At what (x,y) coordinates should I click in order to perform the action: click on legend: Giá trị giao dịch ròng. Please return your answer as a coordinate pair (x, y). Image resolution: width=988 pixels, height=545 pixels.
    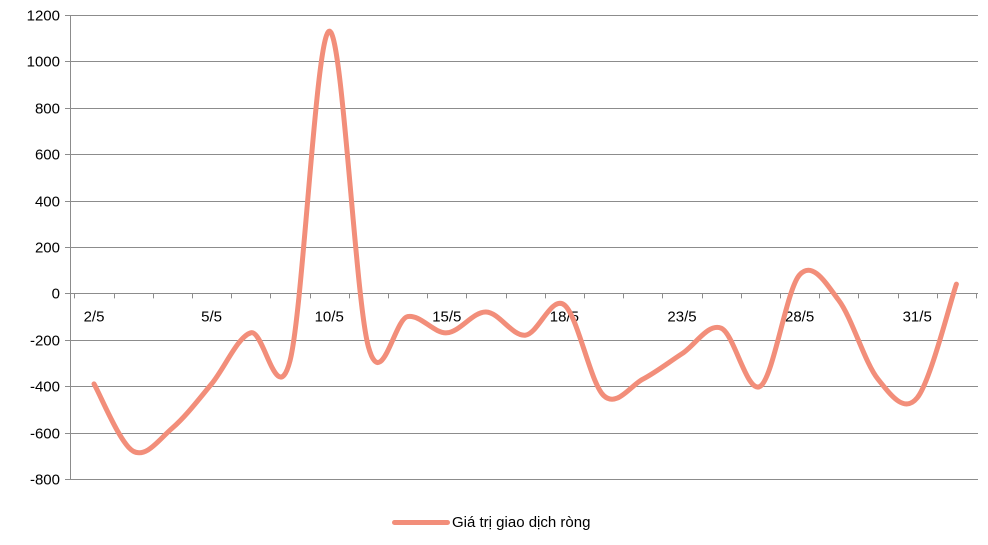
    Looking at the image, I should click on (491, 522).